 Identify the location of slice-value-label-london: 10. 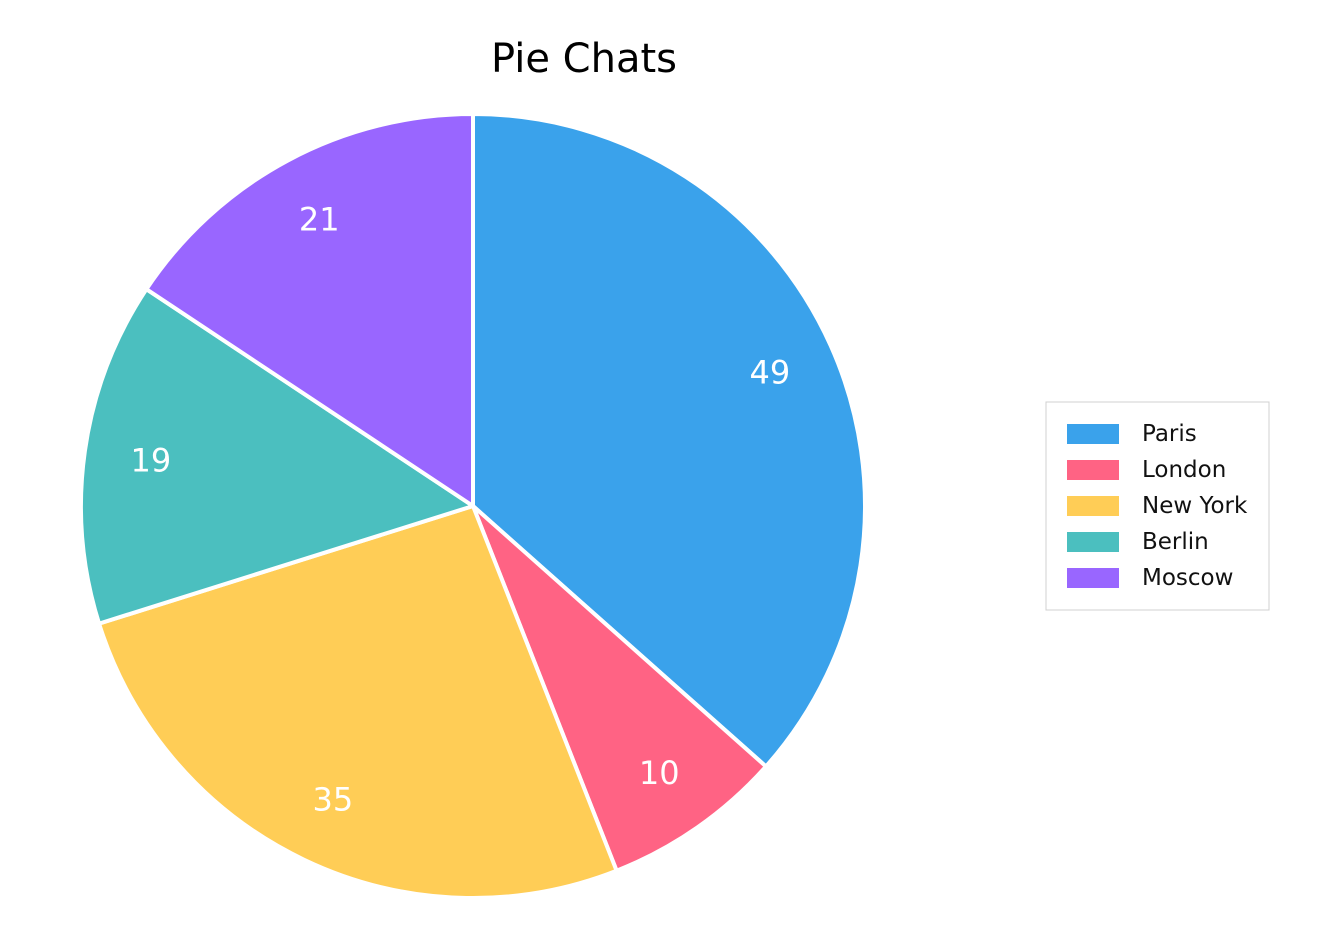
(659, 773).